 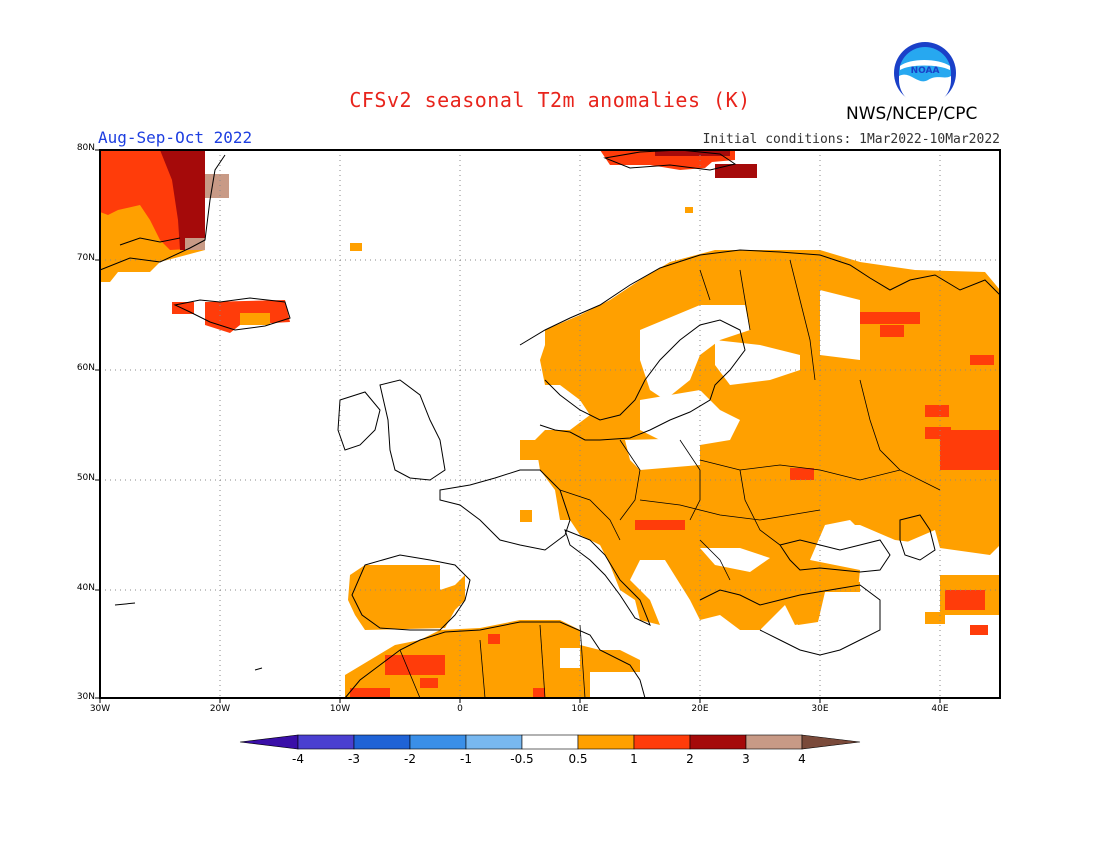 What do you see at coordinates (690, 417) in the screenshot?
I see `white-hole-baltic` at bounding box center [690, 417].